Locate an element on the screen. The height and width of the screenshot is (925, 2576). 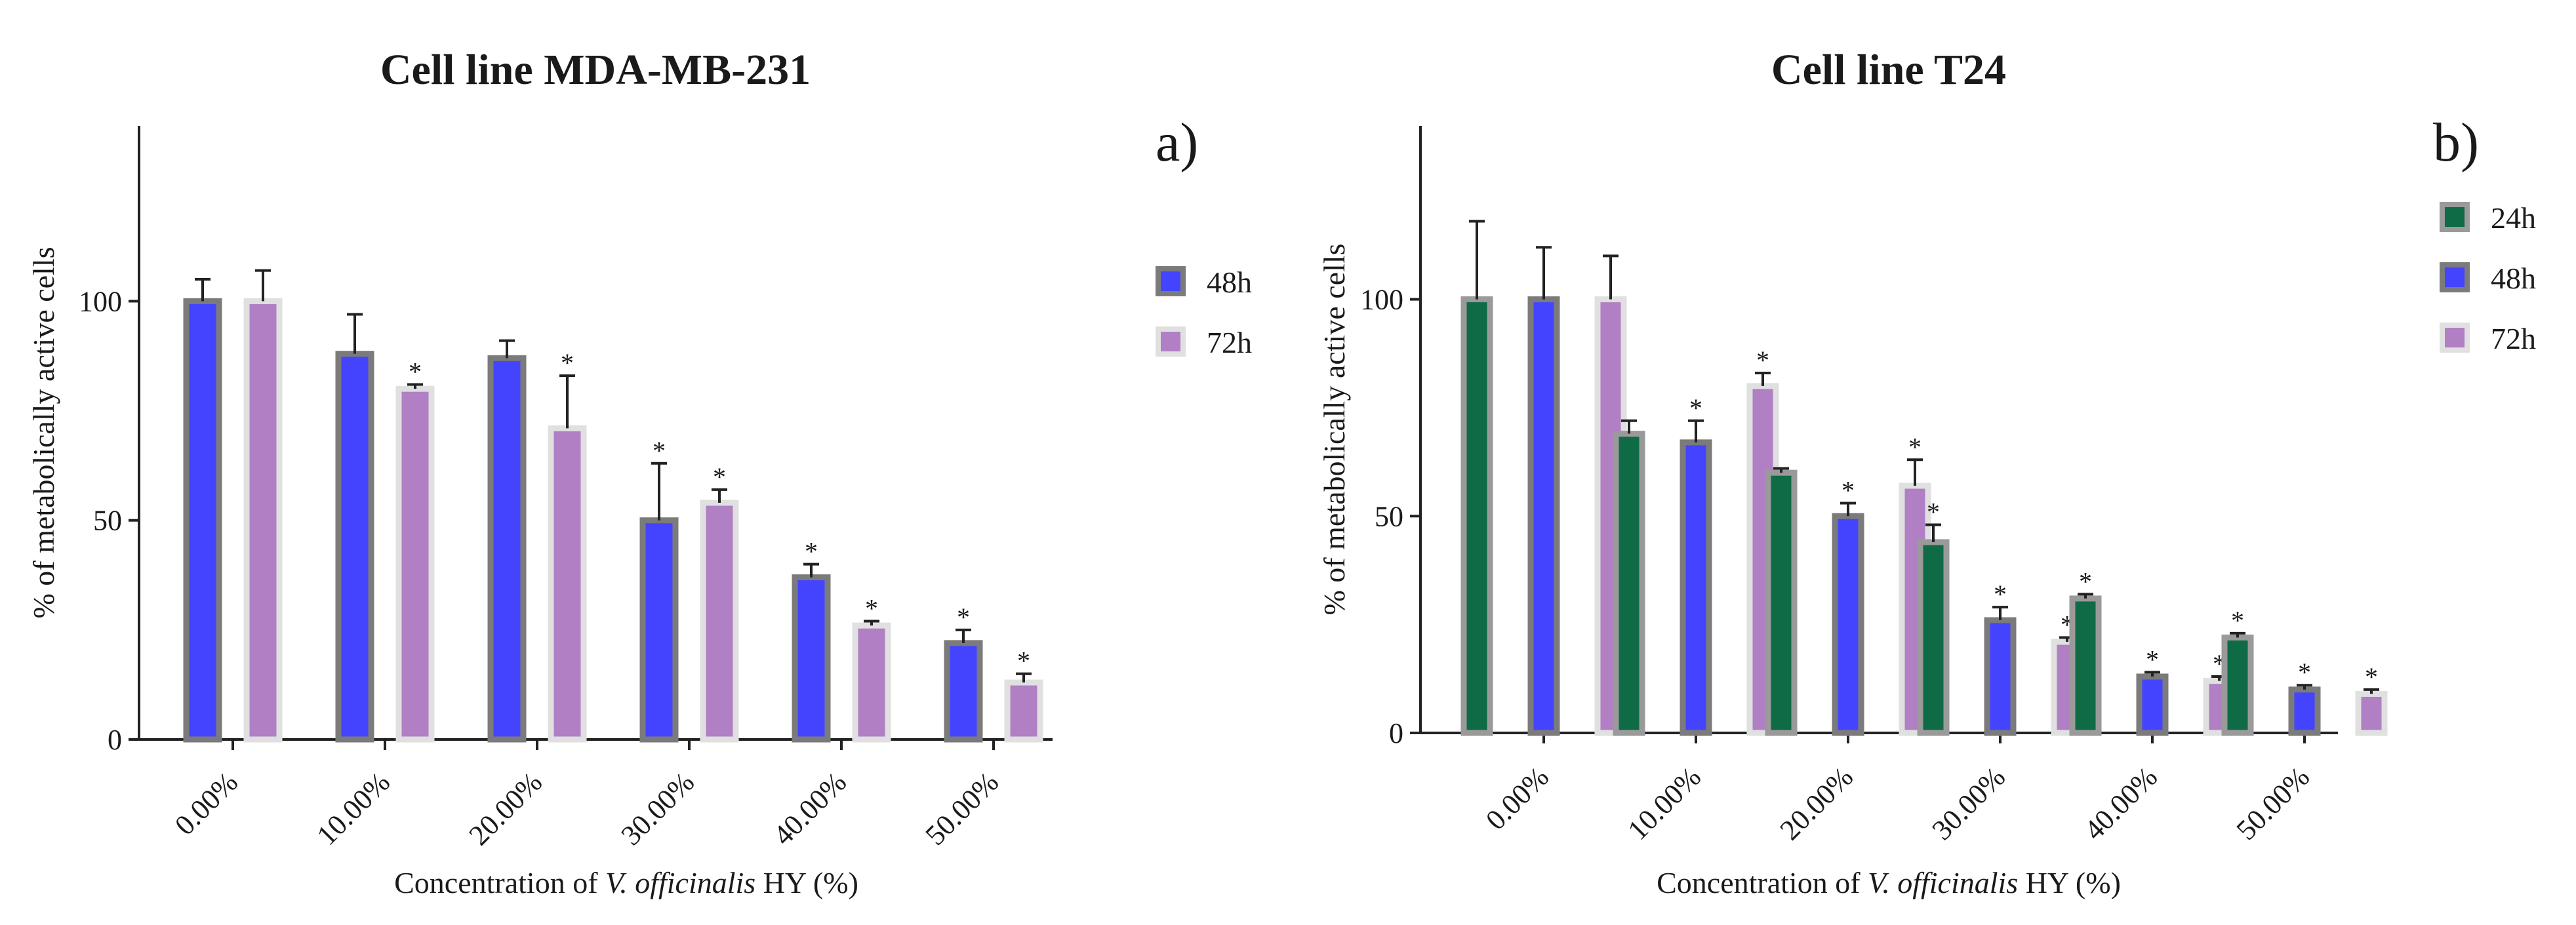
chart-title: Cell line T24 is located at coordinates (1889, 70).